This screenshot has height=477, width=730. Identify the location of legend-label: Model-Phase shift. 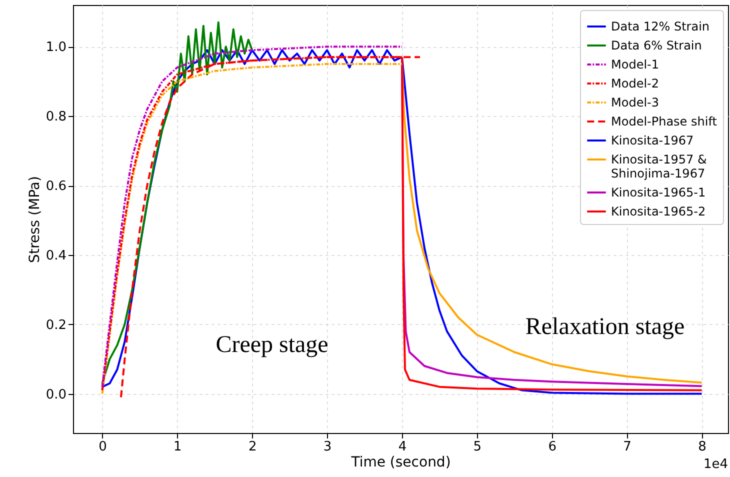
(664, 121).